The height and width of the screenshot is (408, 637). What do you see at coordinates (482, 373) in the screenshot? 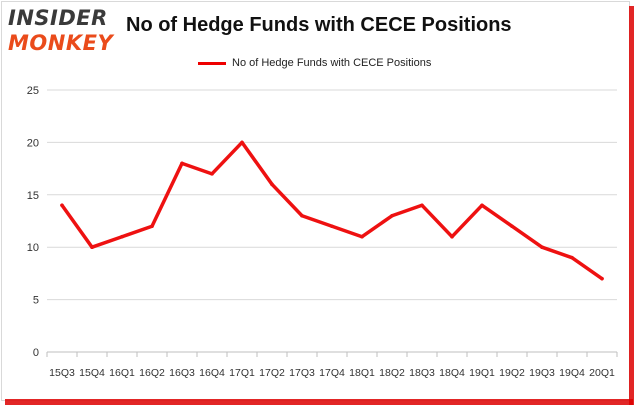
I see `x-tick-label: 19Q1` at bounding box center [482, 373].